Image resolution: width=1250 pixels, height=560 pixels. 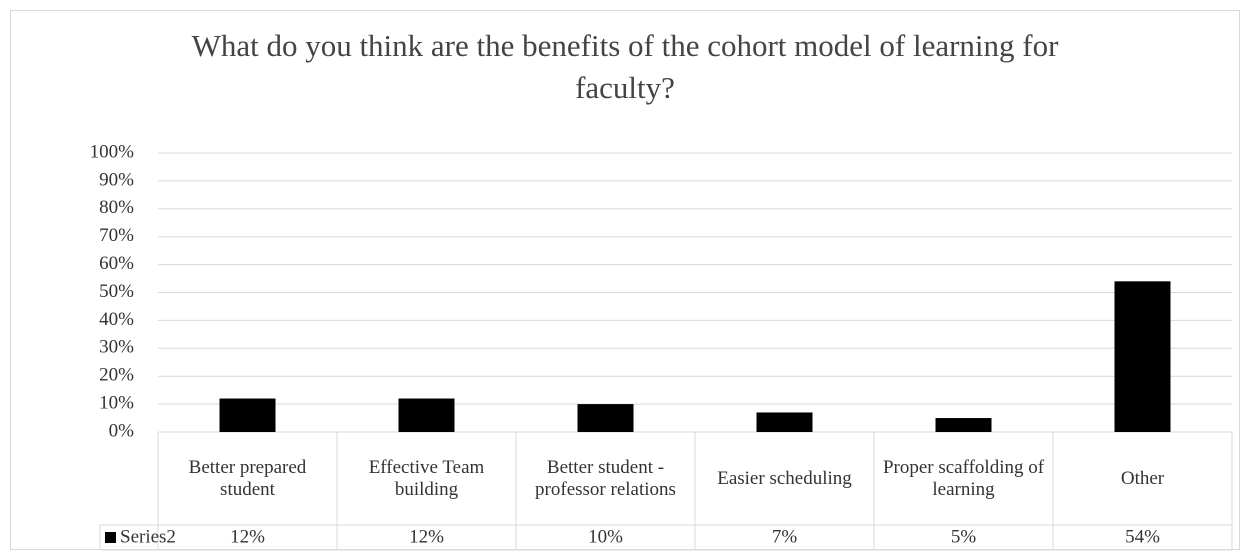 What do you see at coordinates (116, 319) in the screenshot?
I see `y-tick-label: 40%` at bounding box center [116, 319].